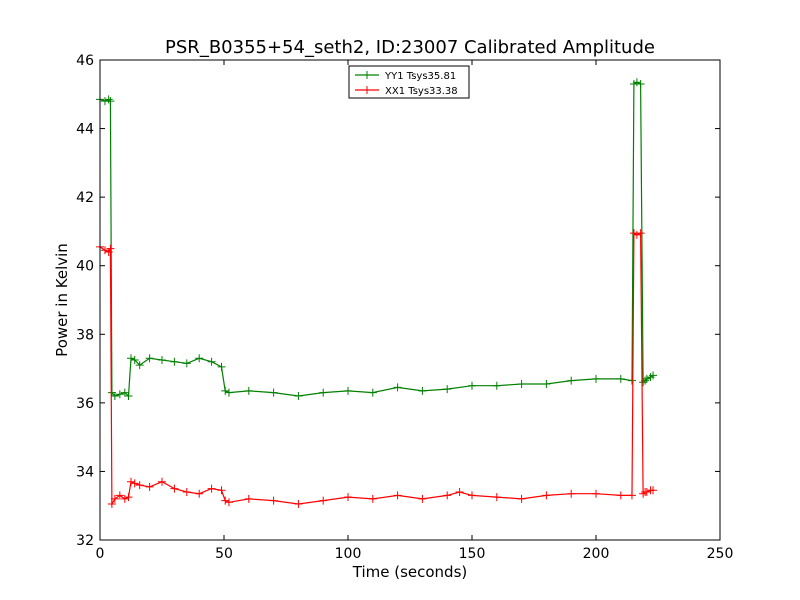  What do you see at coordinates (596, 554) in the screenshot?
I see `x-tick-label: 200` at bounding box center [596, 554].